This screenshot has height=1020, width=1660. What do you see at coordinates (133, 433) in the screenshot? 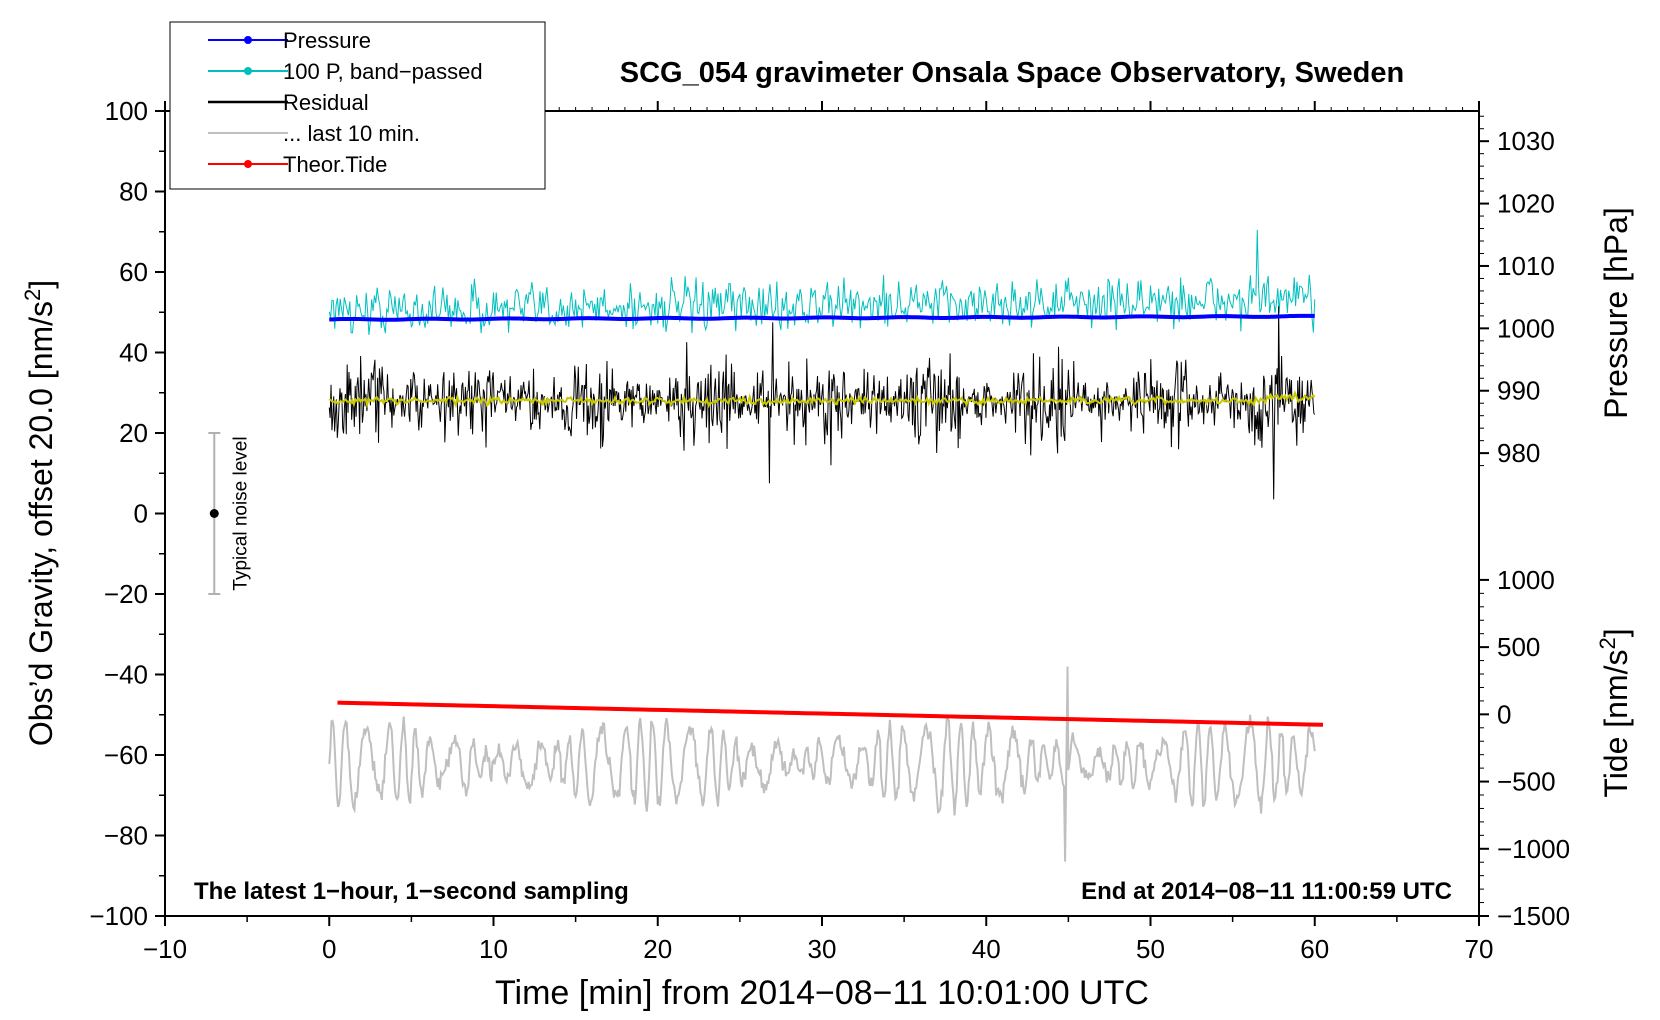
I see `y-tick-label: 20` at bounding box center [133, 433].